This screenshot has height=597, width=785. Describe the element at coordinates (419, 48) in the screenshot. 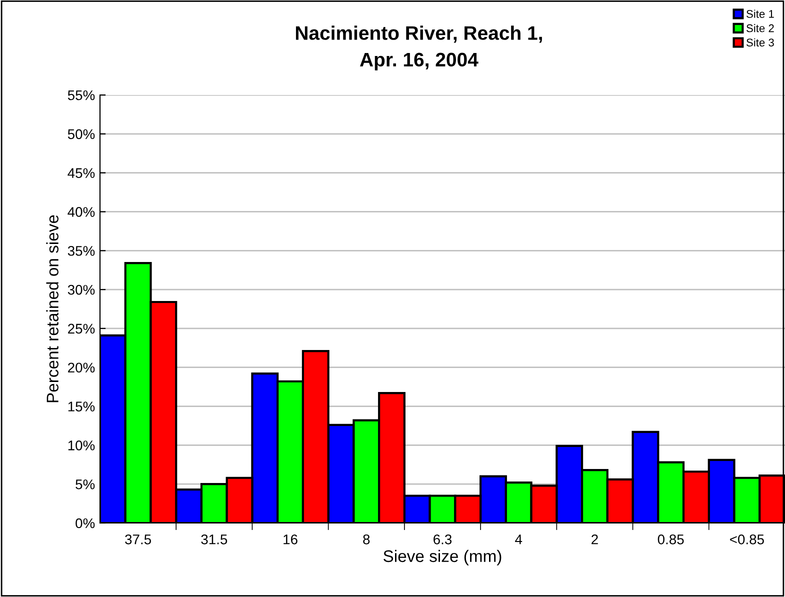

I see `chart-title: Nacimiento River, Reach 1, Apr. 16, 2004` at that location.